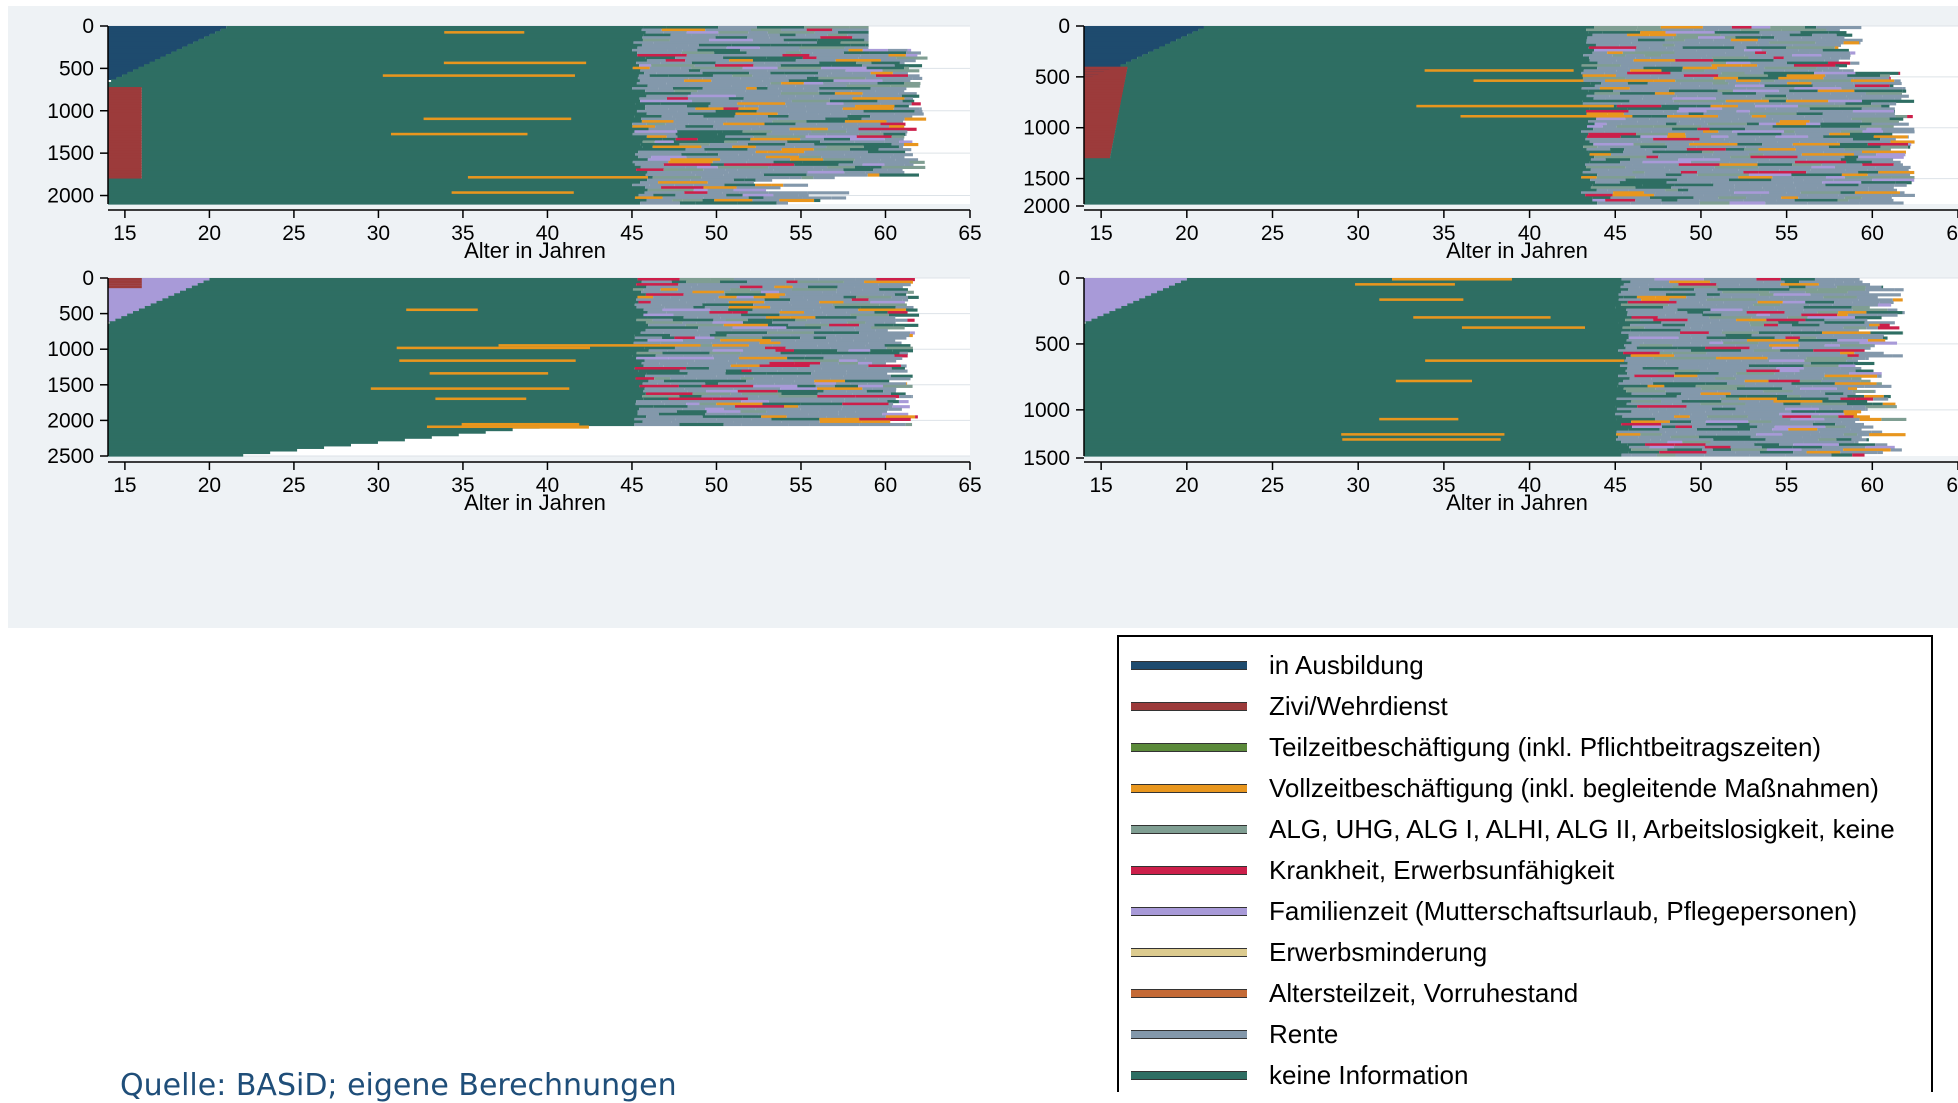 The height and width of the screenshot is (1103, 1958). I want to click on legend-label: keine Information, so click(1368, 1075).